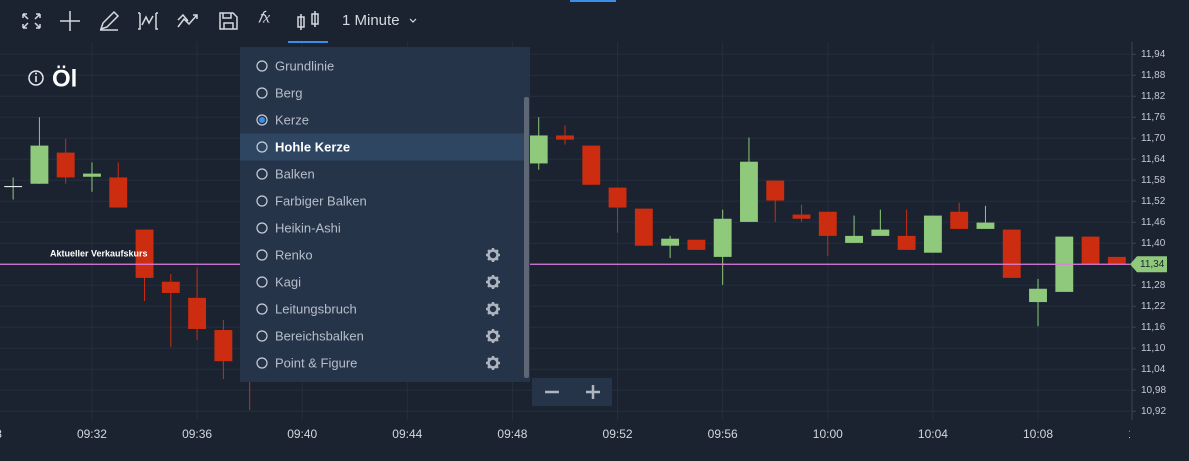 Image resolution: width=1189 pixels, height=461 pixels. I want to click on info-icon, so click(36, 78).